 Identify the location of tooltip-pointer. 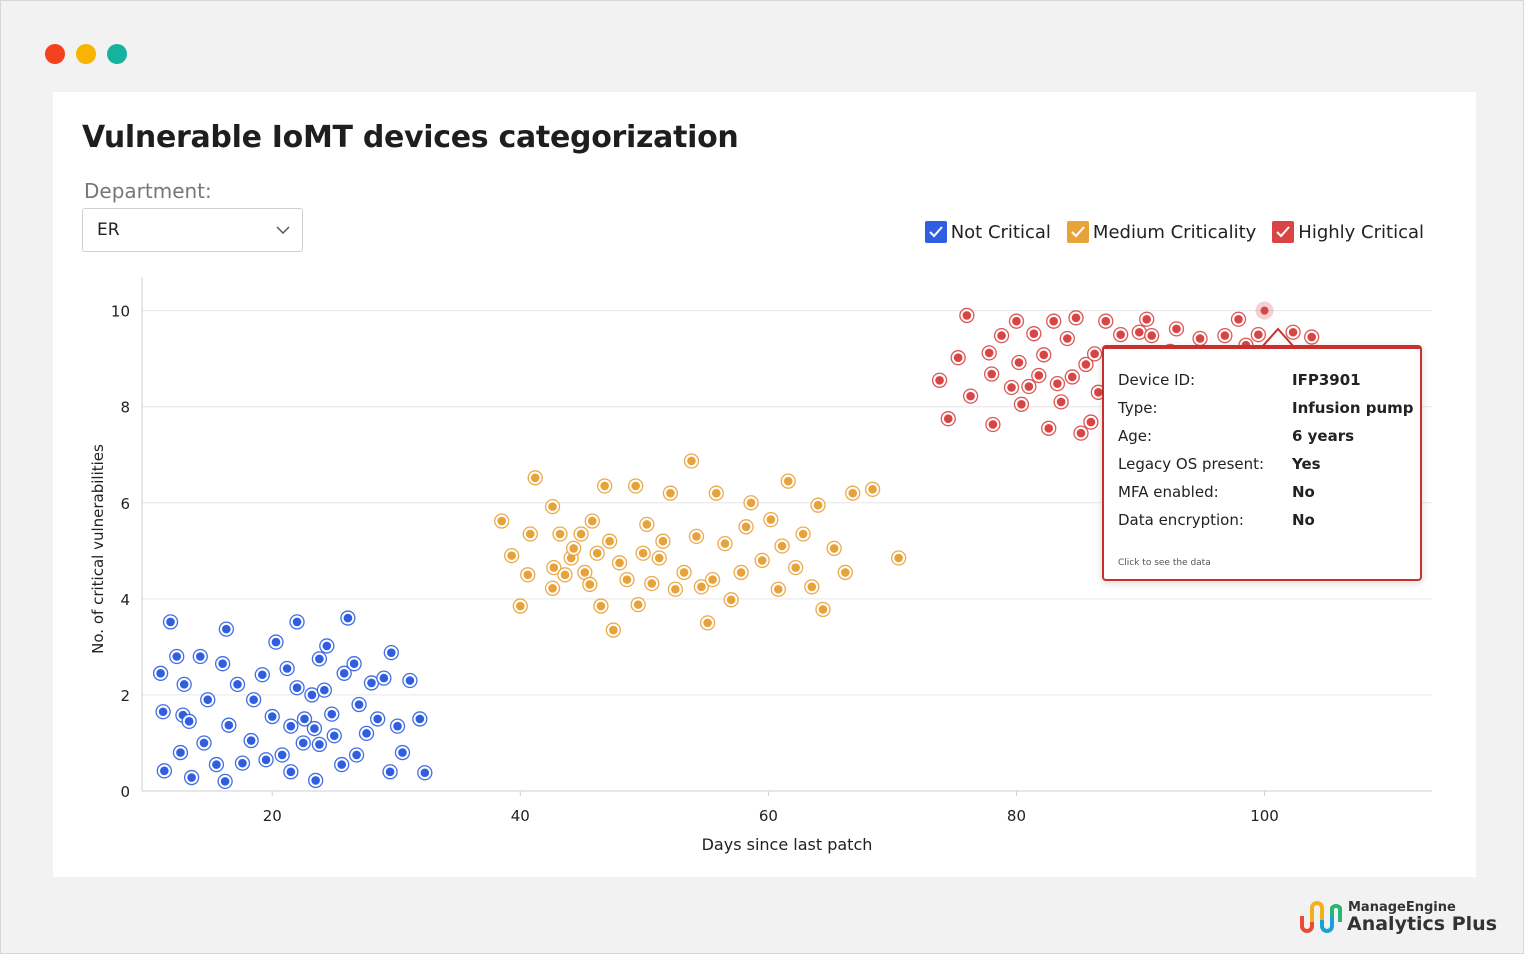
(1277, 337).